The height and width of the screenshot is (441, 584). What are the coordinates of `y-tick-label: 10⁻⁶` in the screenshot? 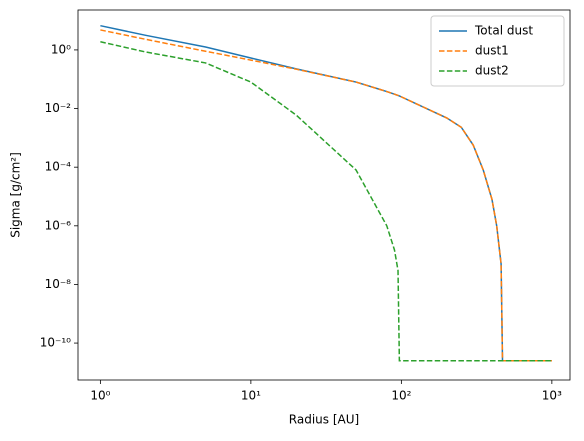 It's located at (58, 225).